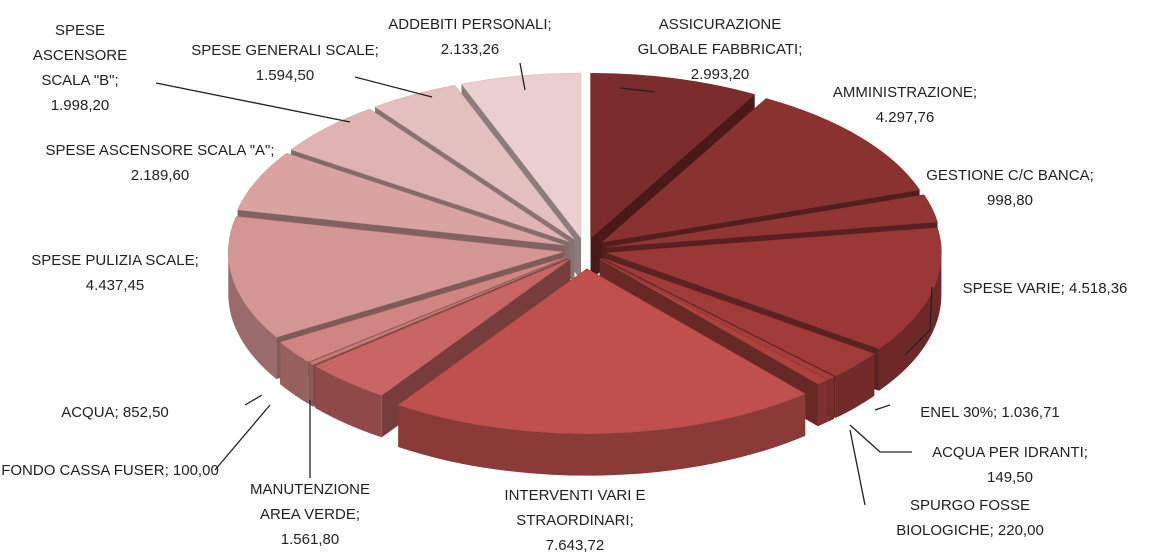 The width and height of the screenshot is (1159, 553). Describe the element at coordinates (575, 545) in the screenshot. I see `label-value: 7.643,72` at that location.